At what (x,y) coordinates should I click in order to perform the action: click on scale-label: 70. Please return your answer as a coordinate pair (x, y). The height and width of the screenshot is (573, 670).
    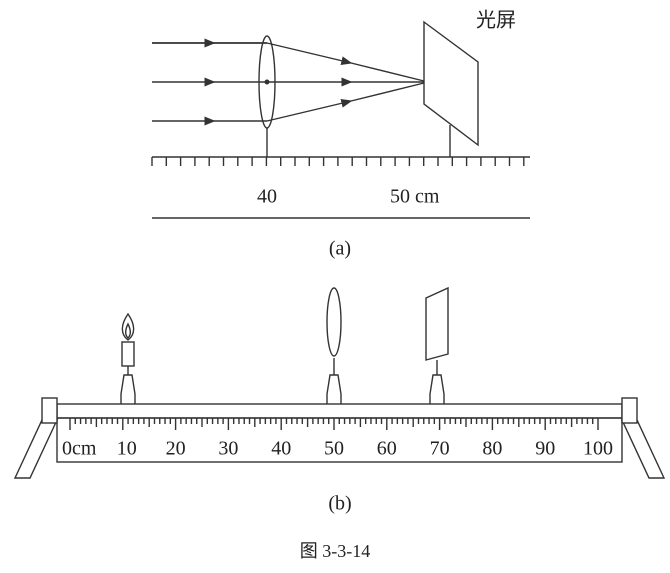
    Looking at the image, I should click on (440, 449).